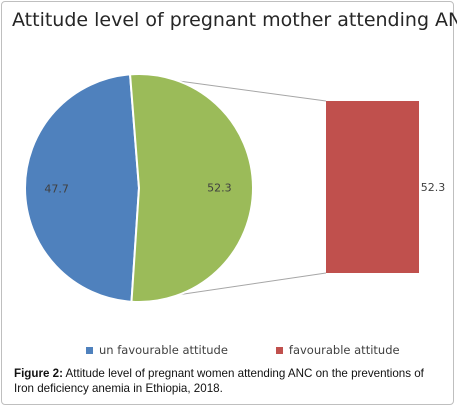 This screenshot has width=457, height=408. What do you see at coordinates (372, 187) in the screenshot?
I see `bar-of-pie-favourable` at bounding box center [372, 187].